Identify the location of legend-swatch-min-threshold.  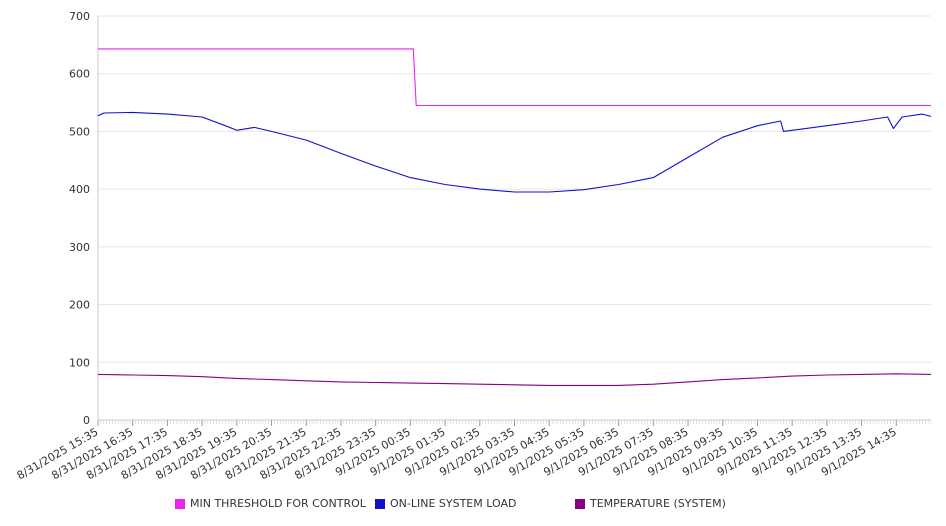
(180, 503).